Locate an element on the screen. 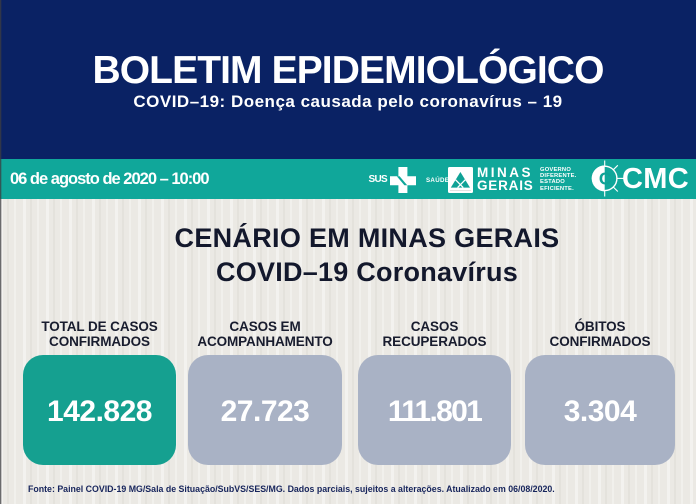 This screenshot has height=504, width=696. svg-text: C is located at coordinates (605, 179).